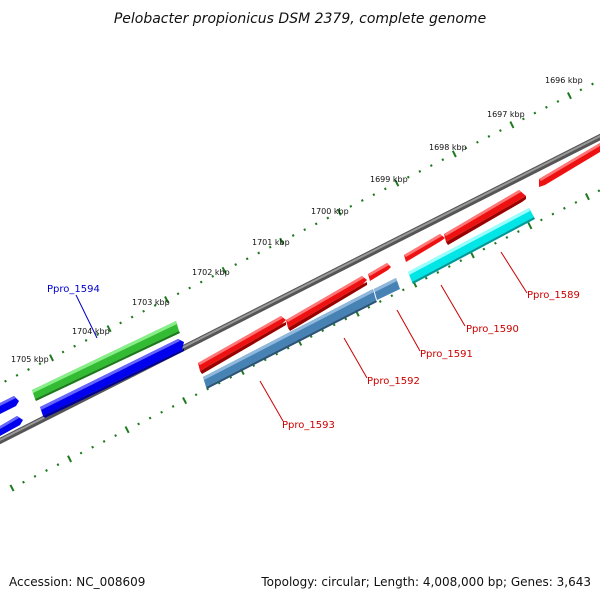  I want to click on accession-text: Accession: NC_008609, so click(77, 582).